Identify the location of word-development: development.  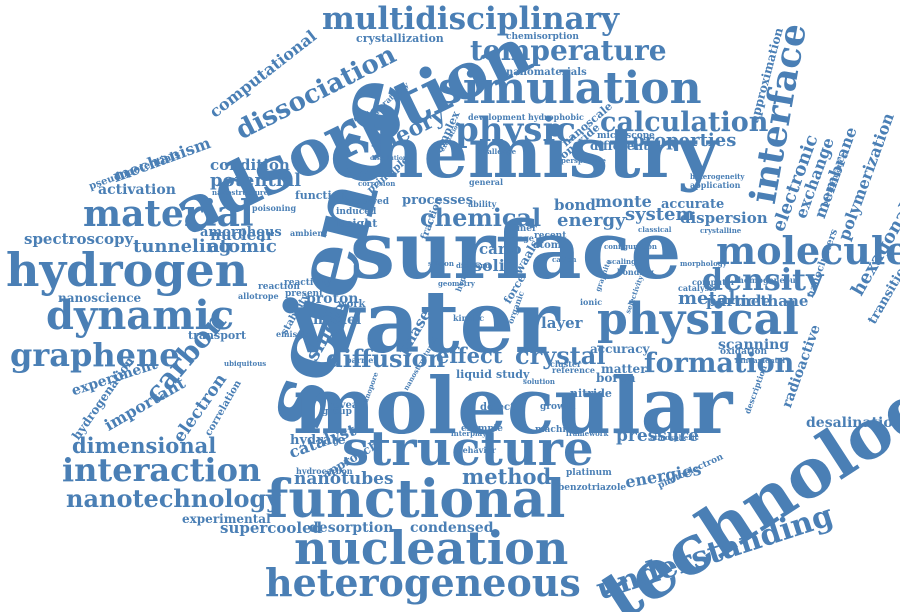
(497, 117).